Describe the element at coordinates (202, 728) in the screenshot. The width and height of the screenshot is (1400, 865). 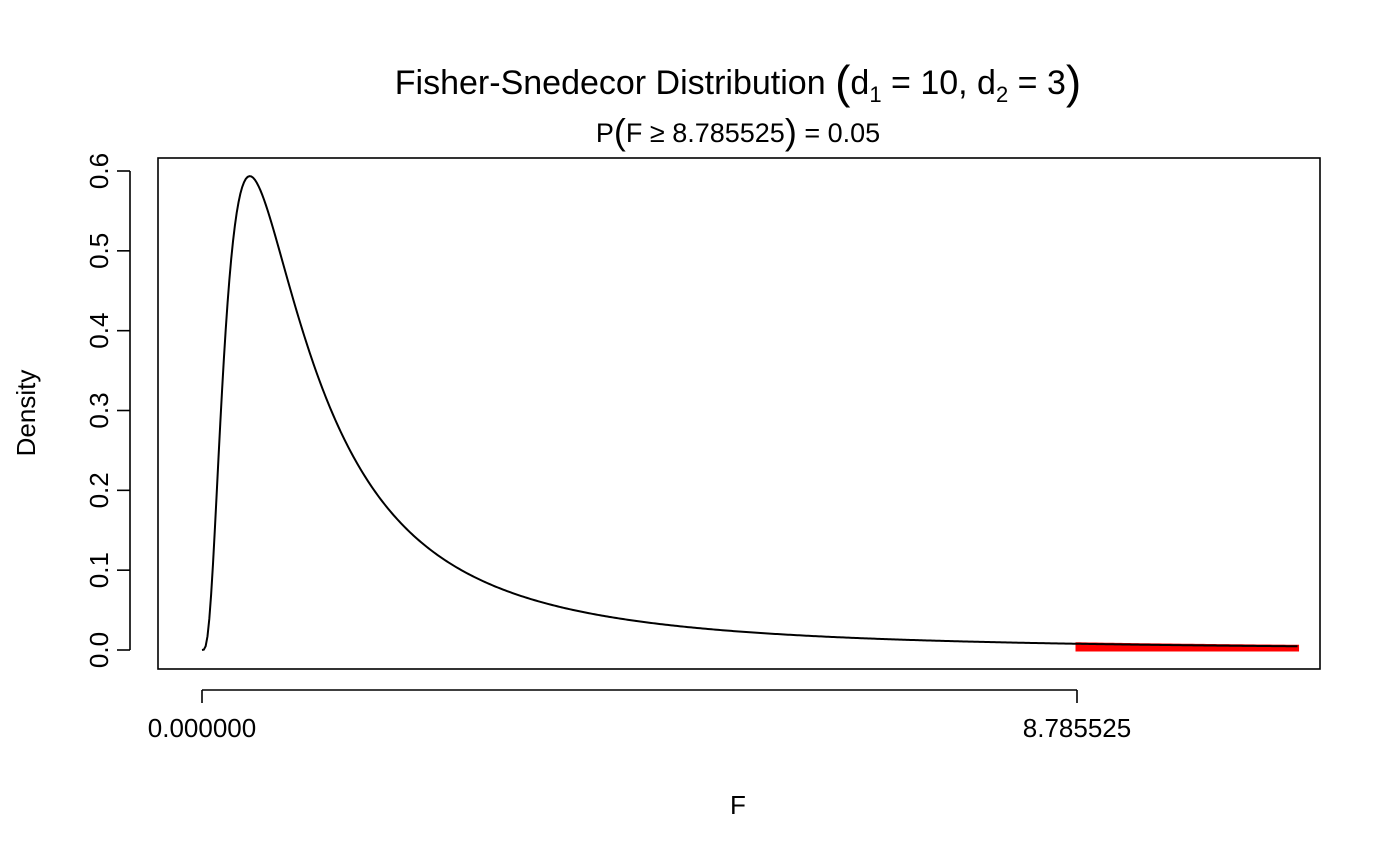
I see `x-tick-label: 0.000000` at that location.